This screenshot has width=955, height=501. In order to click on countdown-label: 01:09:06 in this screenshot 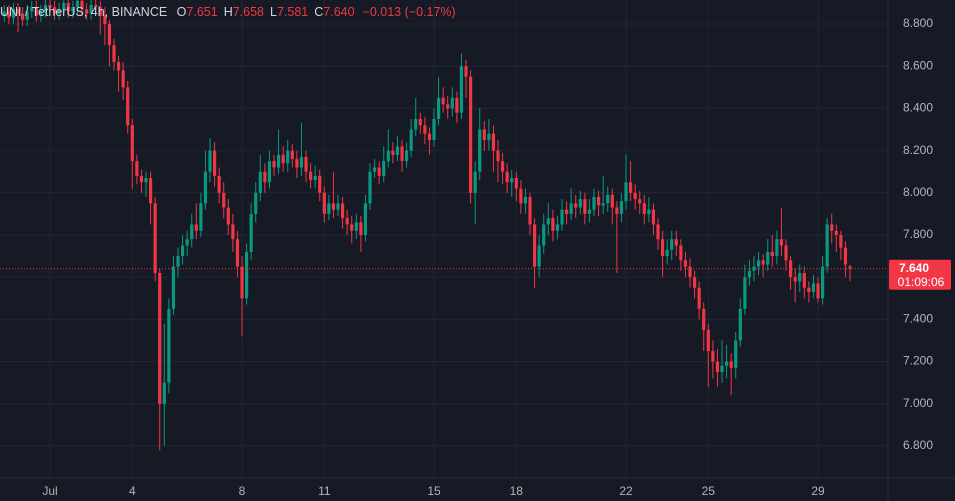, I will do `click(921, 282)`.